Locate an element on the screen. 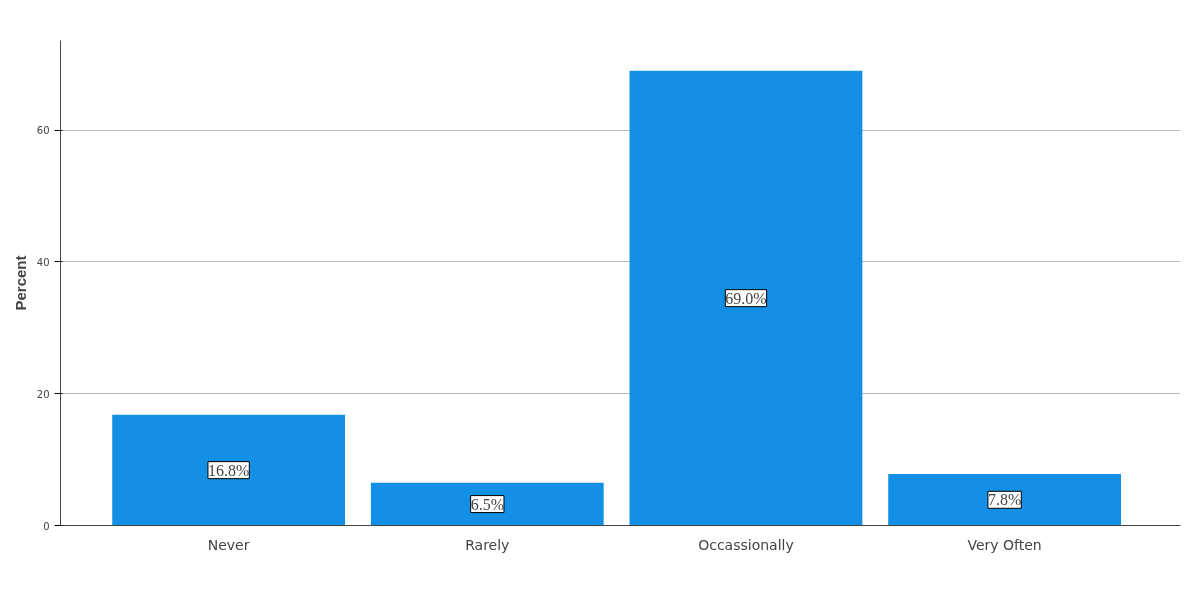 This screenshot has width=1198, height=593. data-label: 69.0% is located at coordinates (746, 298).